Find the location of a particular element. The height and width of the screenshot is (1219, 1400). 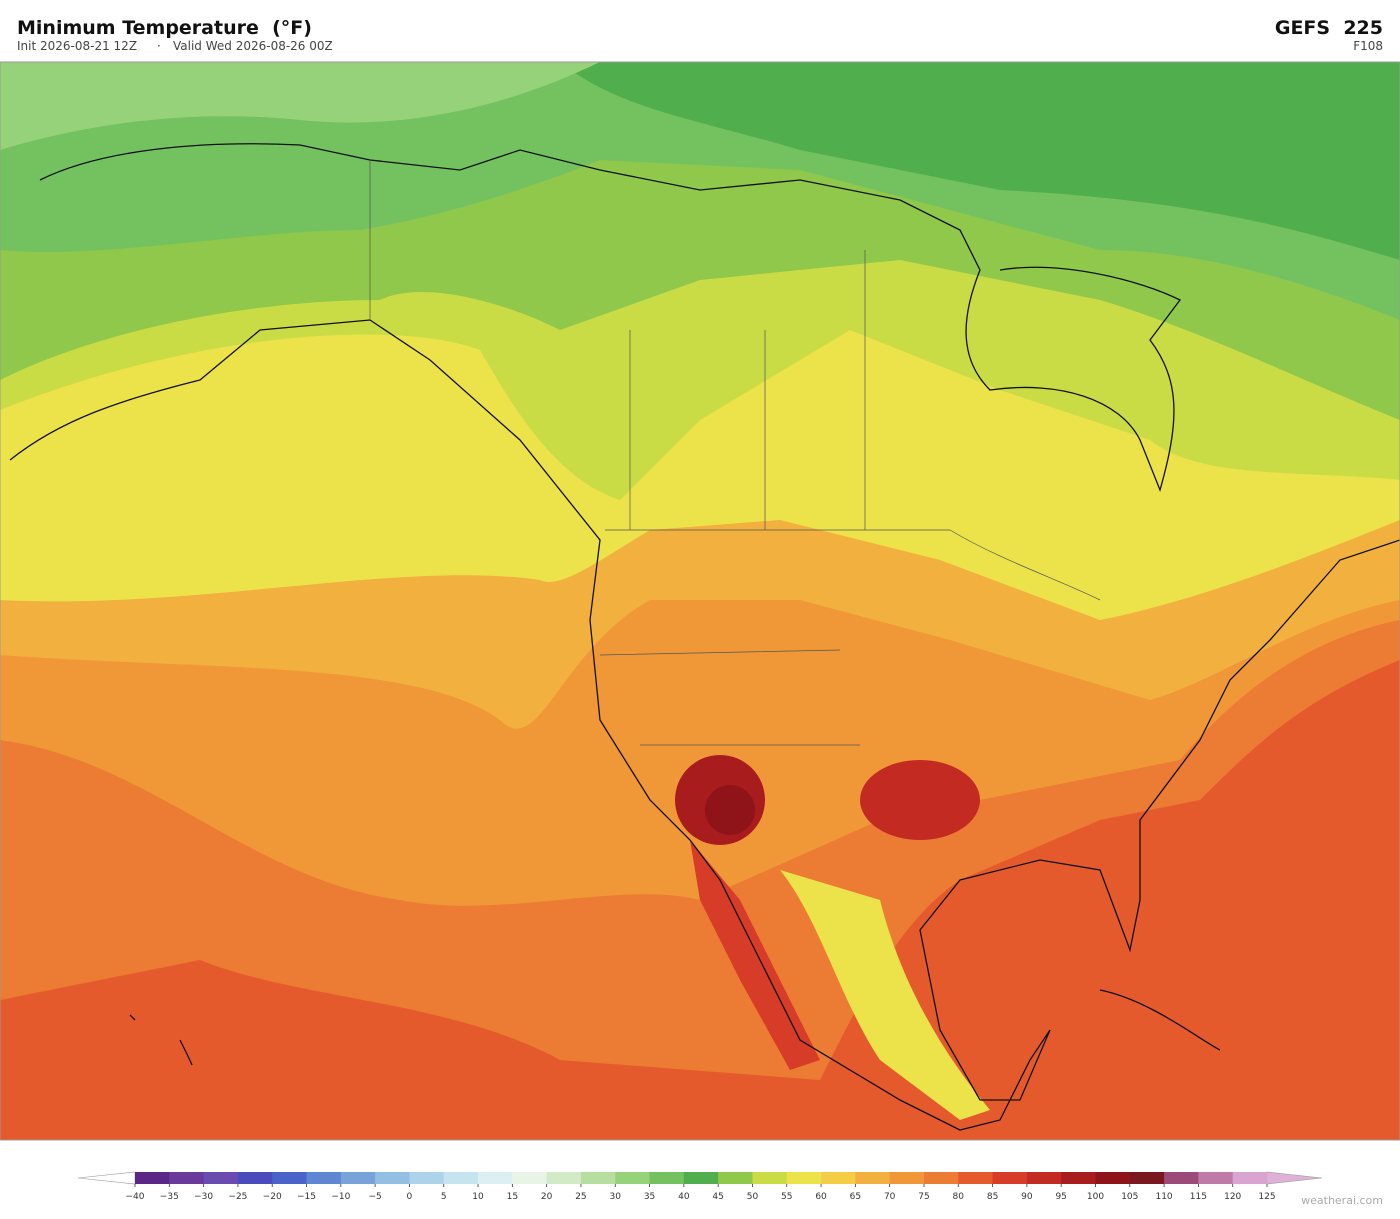

colorbar-tick-label: 105 is located at coordinates (1129, 1197).